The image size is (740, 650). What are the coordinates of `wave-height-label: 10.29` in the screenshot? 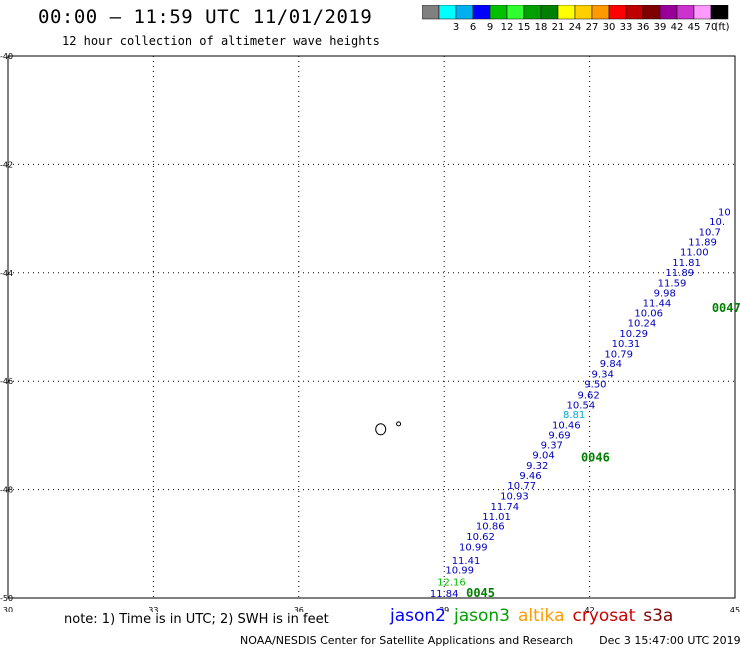 It's located at (633, 334).